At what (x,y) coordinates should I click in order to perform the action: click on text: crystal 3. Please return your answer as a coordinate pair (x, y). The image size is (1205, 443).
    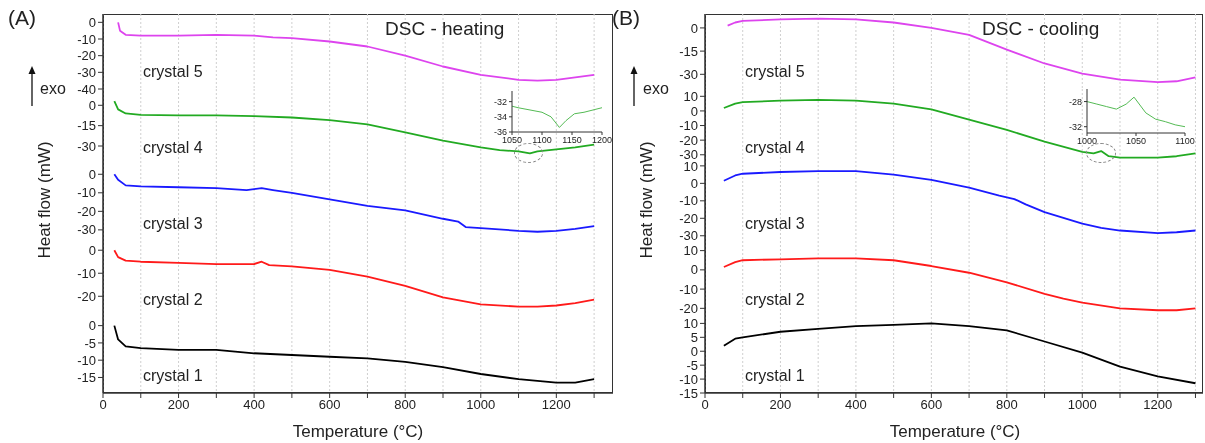
    Looking at the image, I should click on (775, 224).